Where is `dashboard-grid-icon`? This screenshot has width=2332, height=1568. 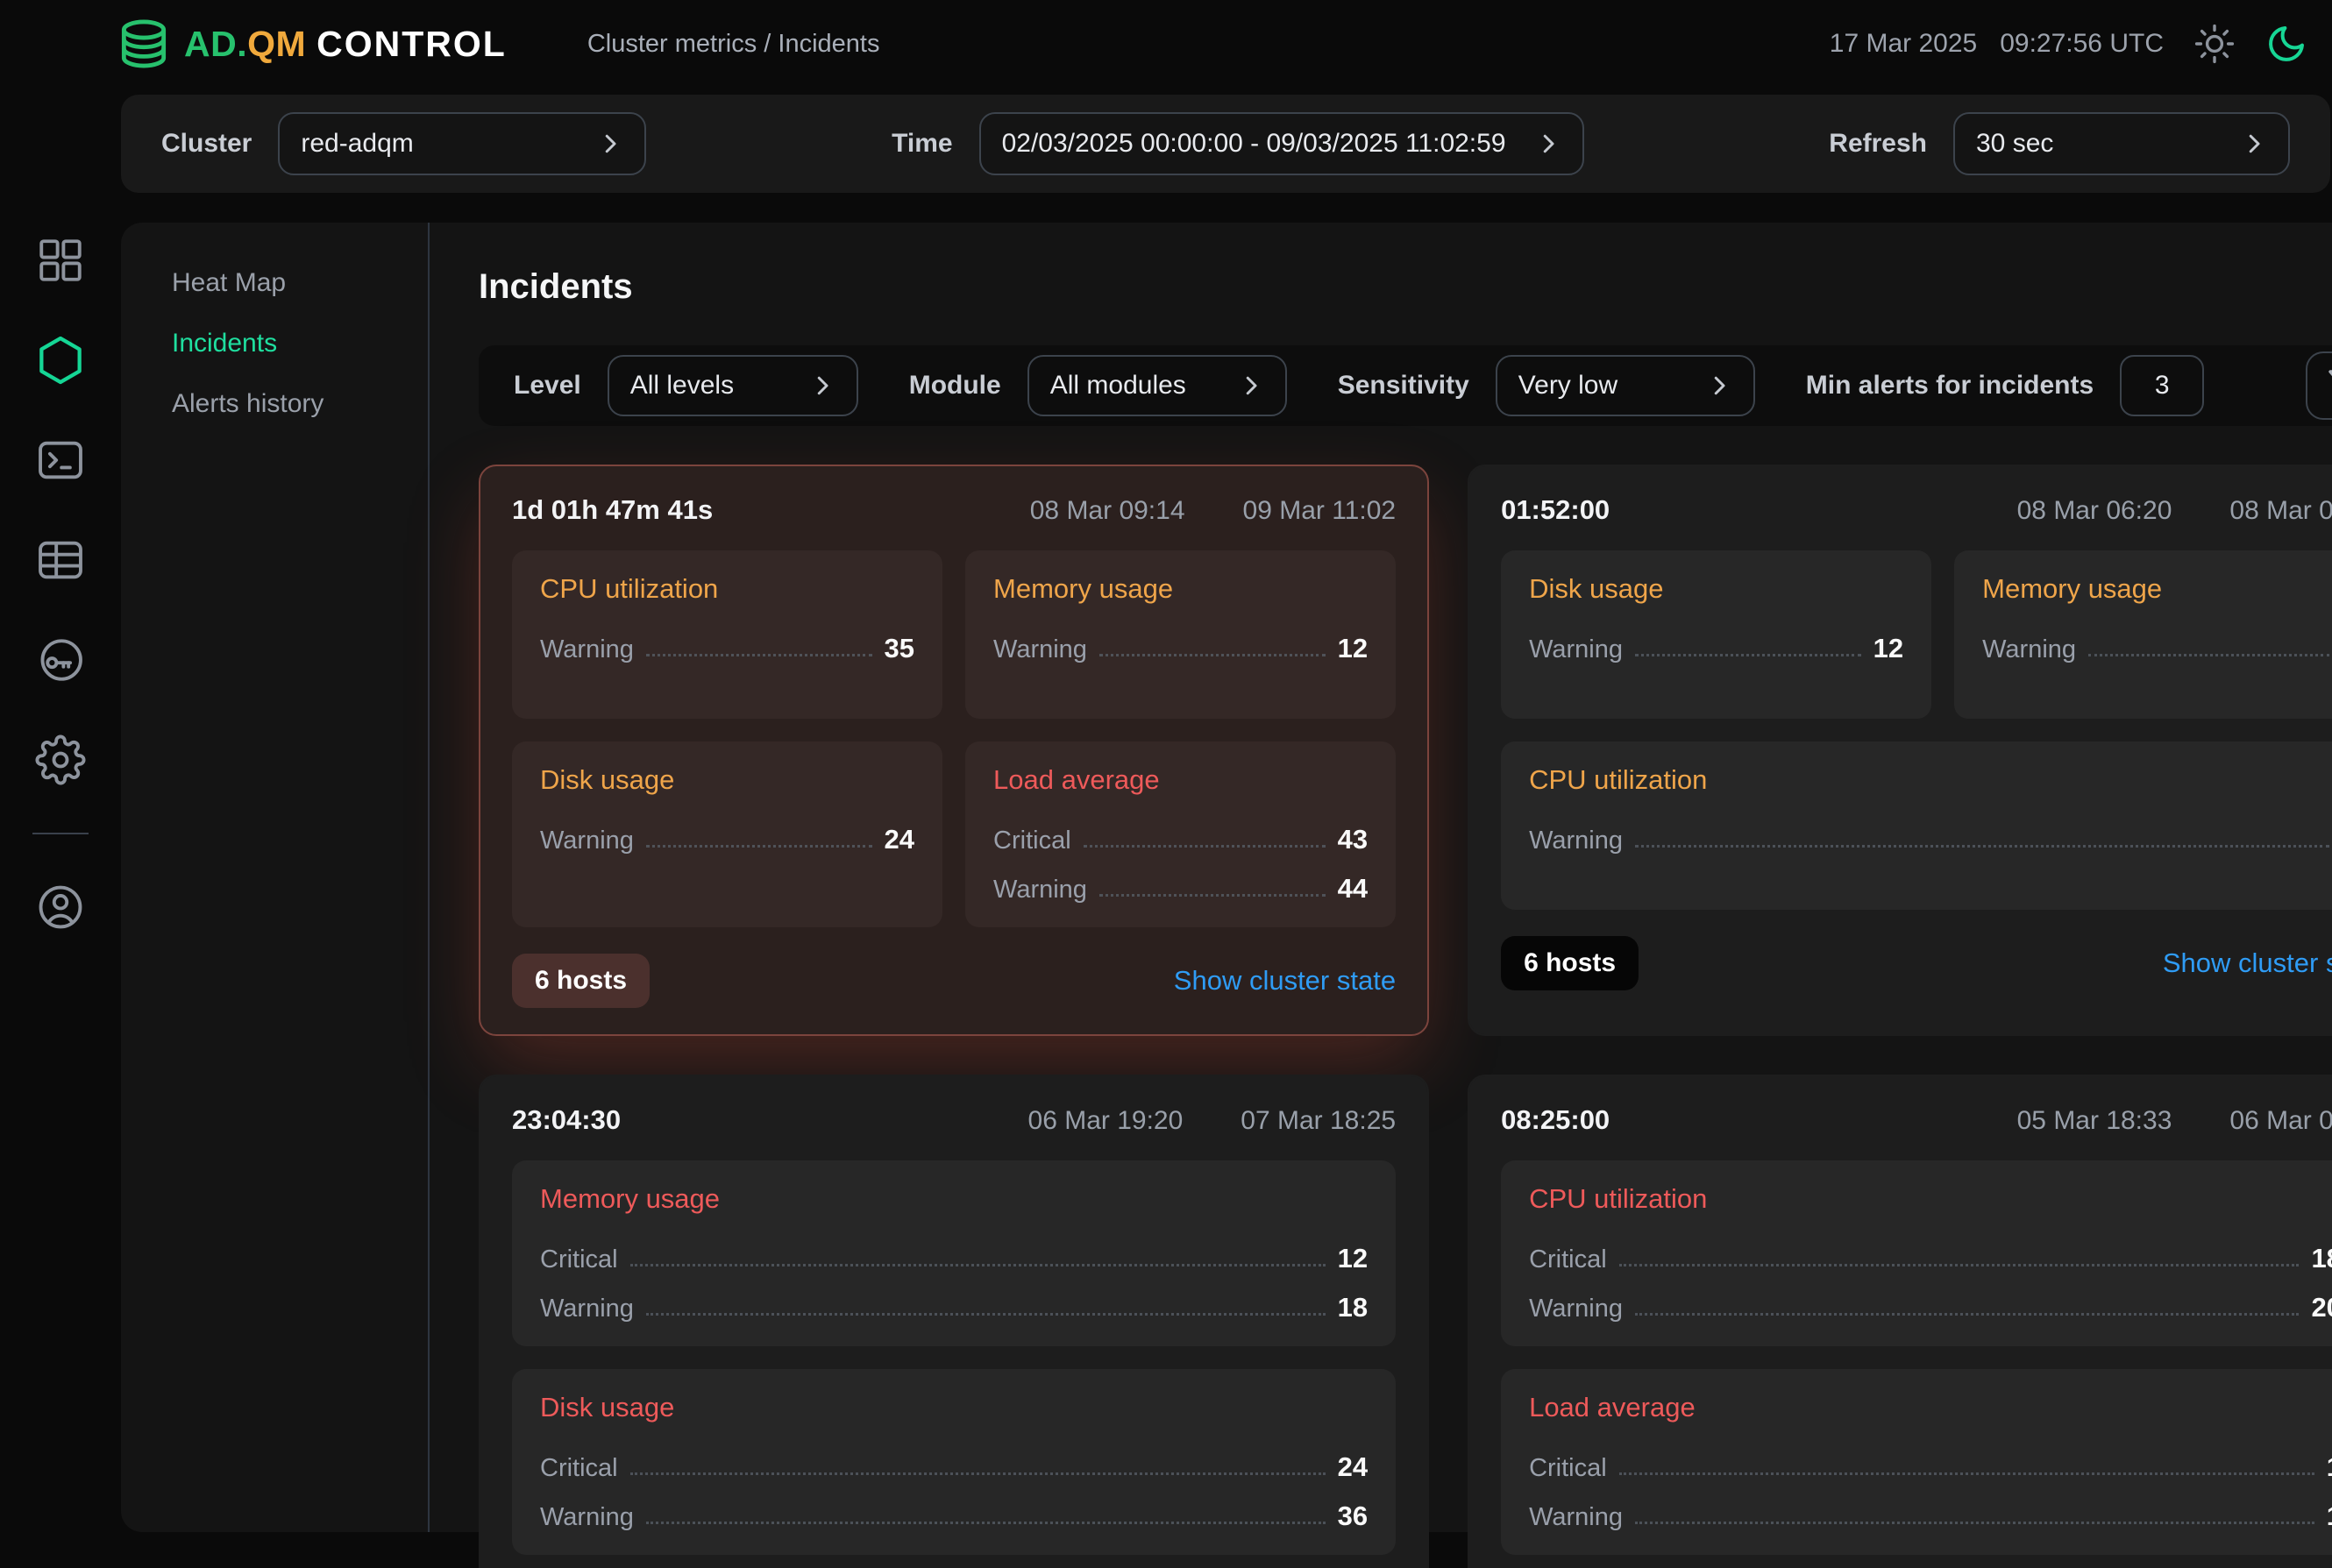 dashboard-grid-icon is located at coordinates (61, 260).